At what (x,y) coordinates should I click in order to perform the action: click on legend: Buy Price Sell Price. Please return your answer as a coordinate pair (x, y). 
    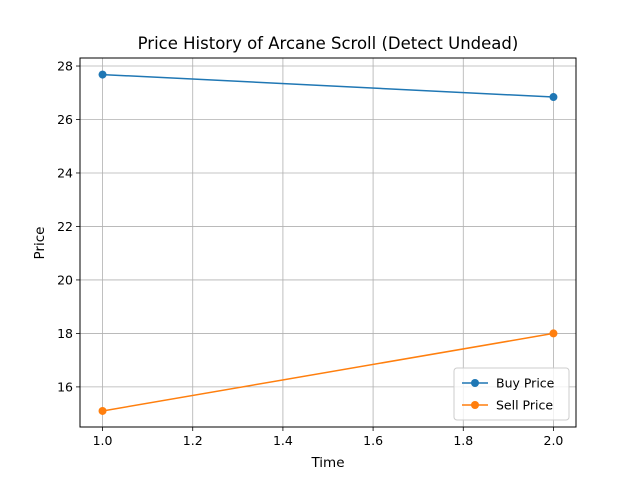
    Looking at the image, I should click on (511, 394).